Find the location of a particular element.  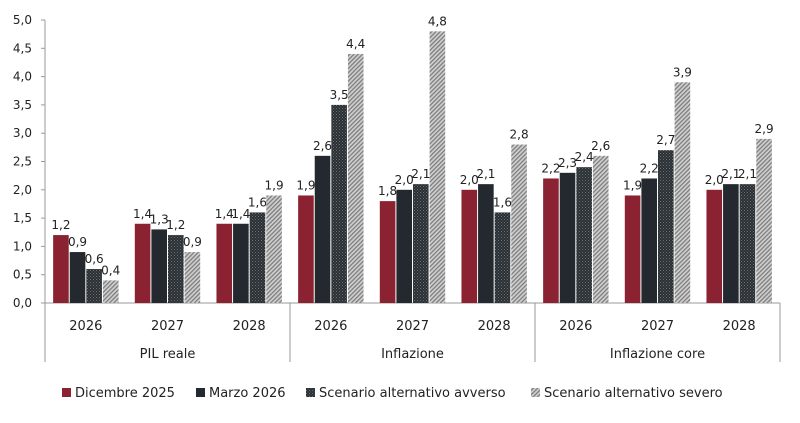

y-tick-label: 3,0 is located at coordinates (22, 133).